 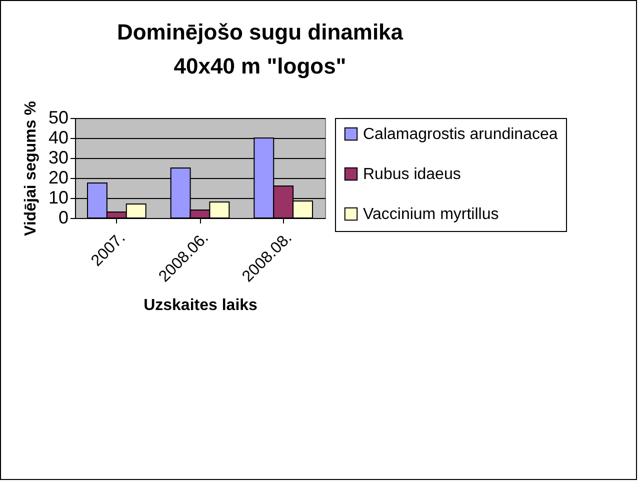 I want to click on y-axis-title: Vidējai segums %, so click(x=31, y=168).